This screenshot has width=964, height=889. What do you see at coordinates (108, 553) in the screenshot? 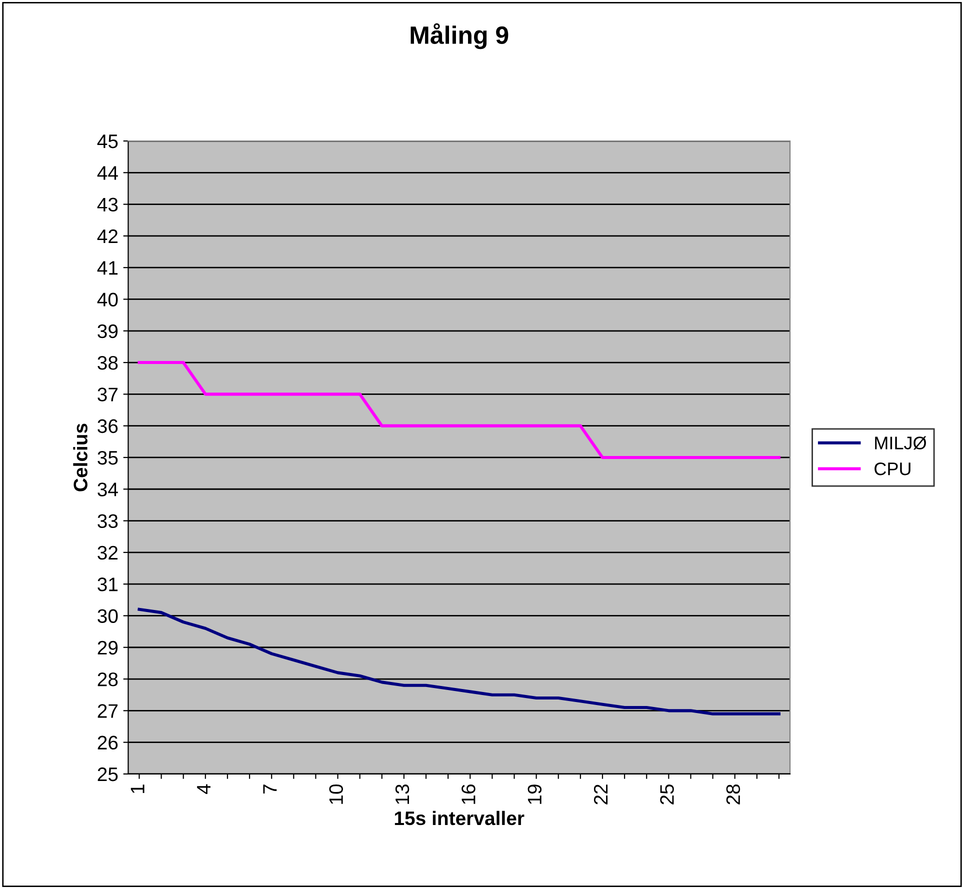
I see `y-tick-label: 32` at bounding box center [108, 553].